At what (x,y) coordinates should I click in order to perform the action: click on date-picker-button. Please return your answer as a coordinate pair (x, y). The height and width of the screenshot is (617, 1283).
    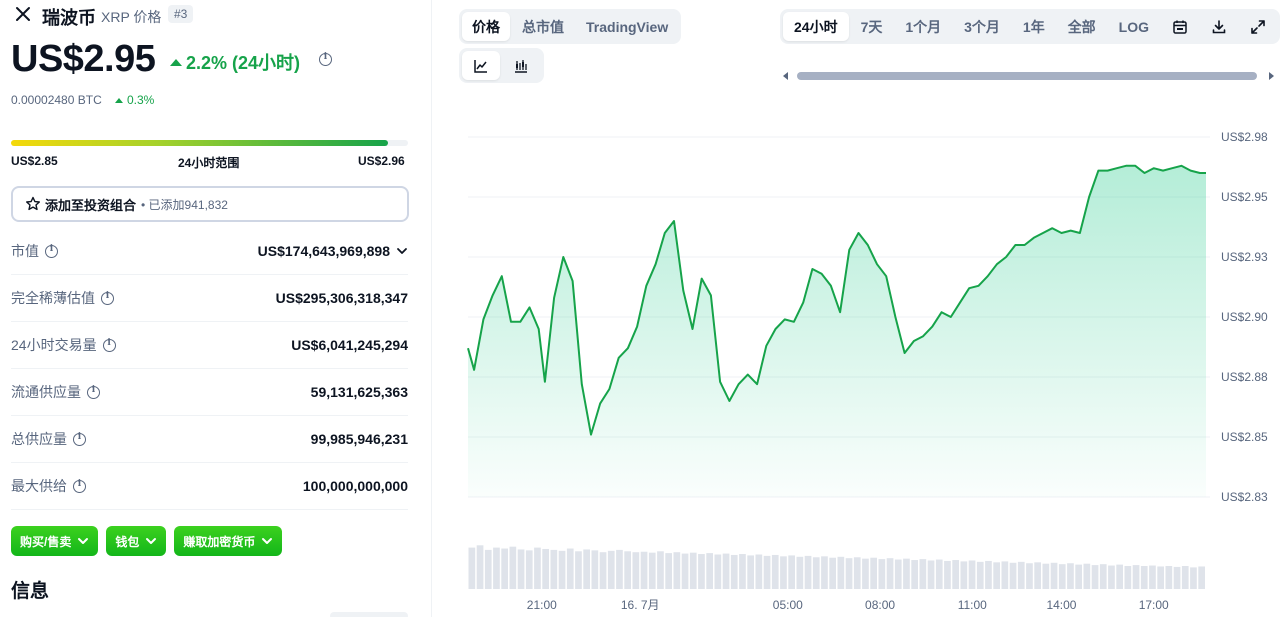
    Looking at the image, I should click on (1180, 26).